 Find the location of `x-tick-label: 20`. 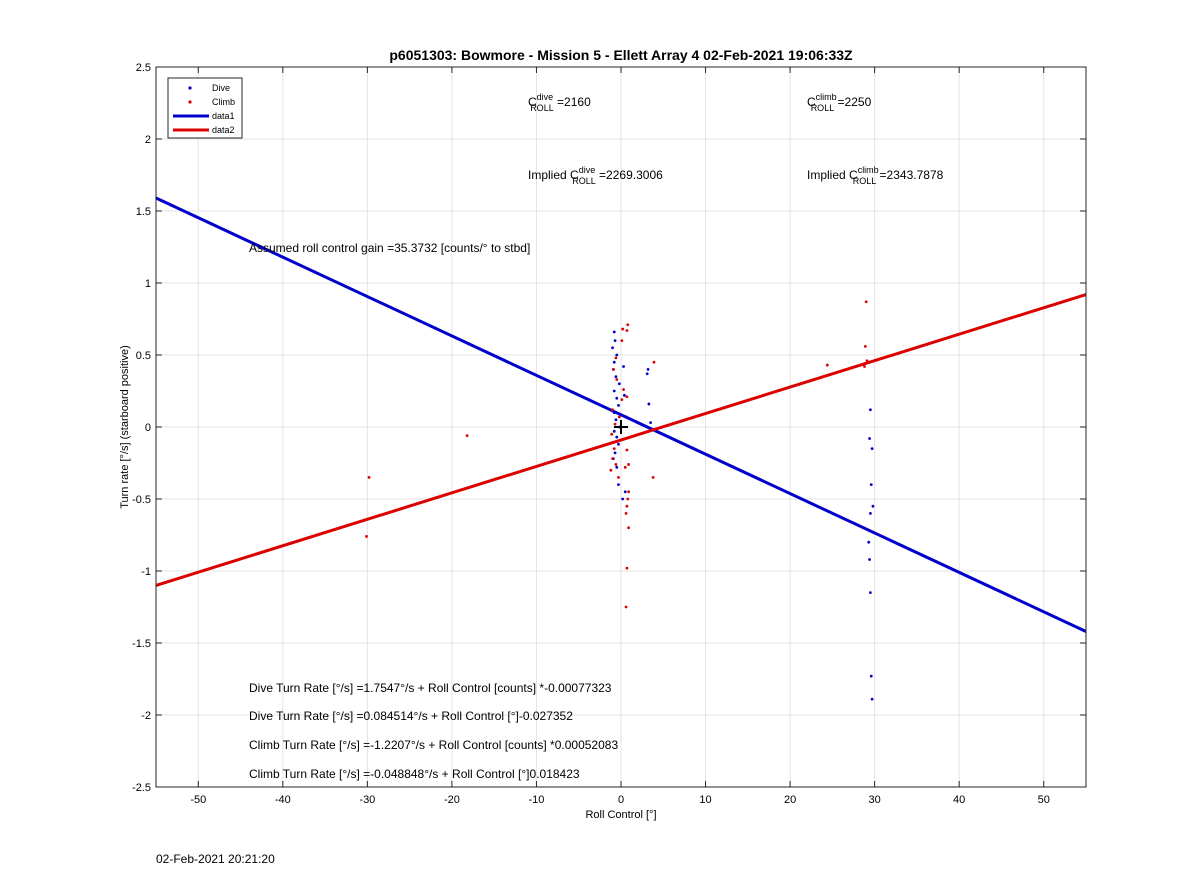

x-tick-label: 20 is located at coordinates (790, 800).